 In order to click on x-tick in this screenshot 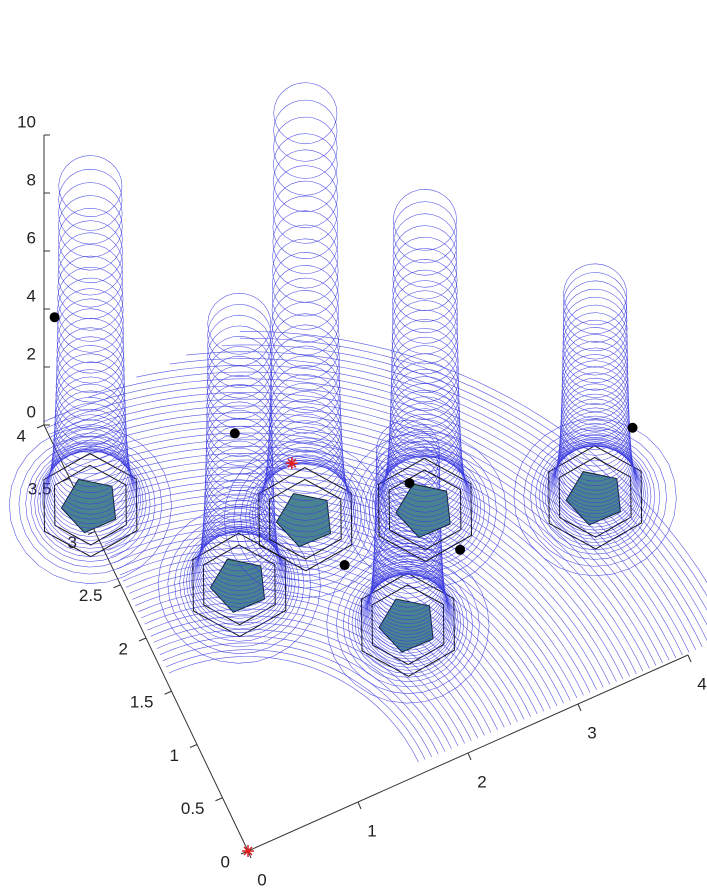, I will do `click(469, 756)`.